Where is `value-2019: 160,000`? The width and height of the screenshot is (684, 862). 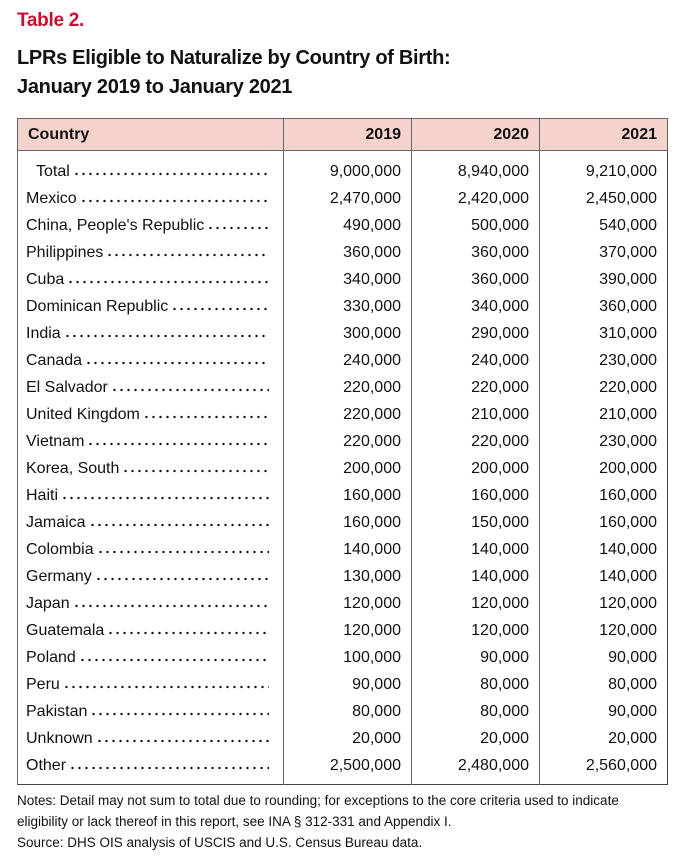
value-2019: 160,000 is located at coordinates (347, 495).